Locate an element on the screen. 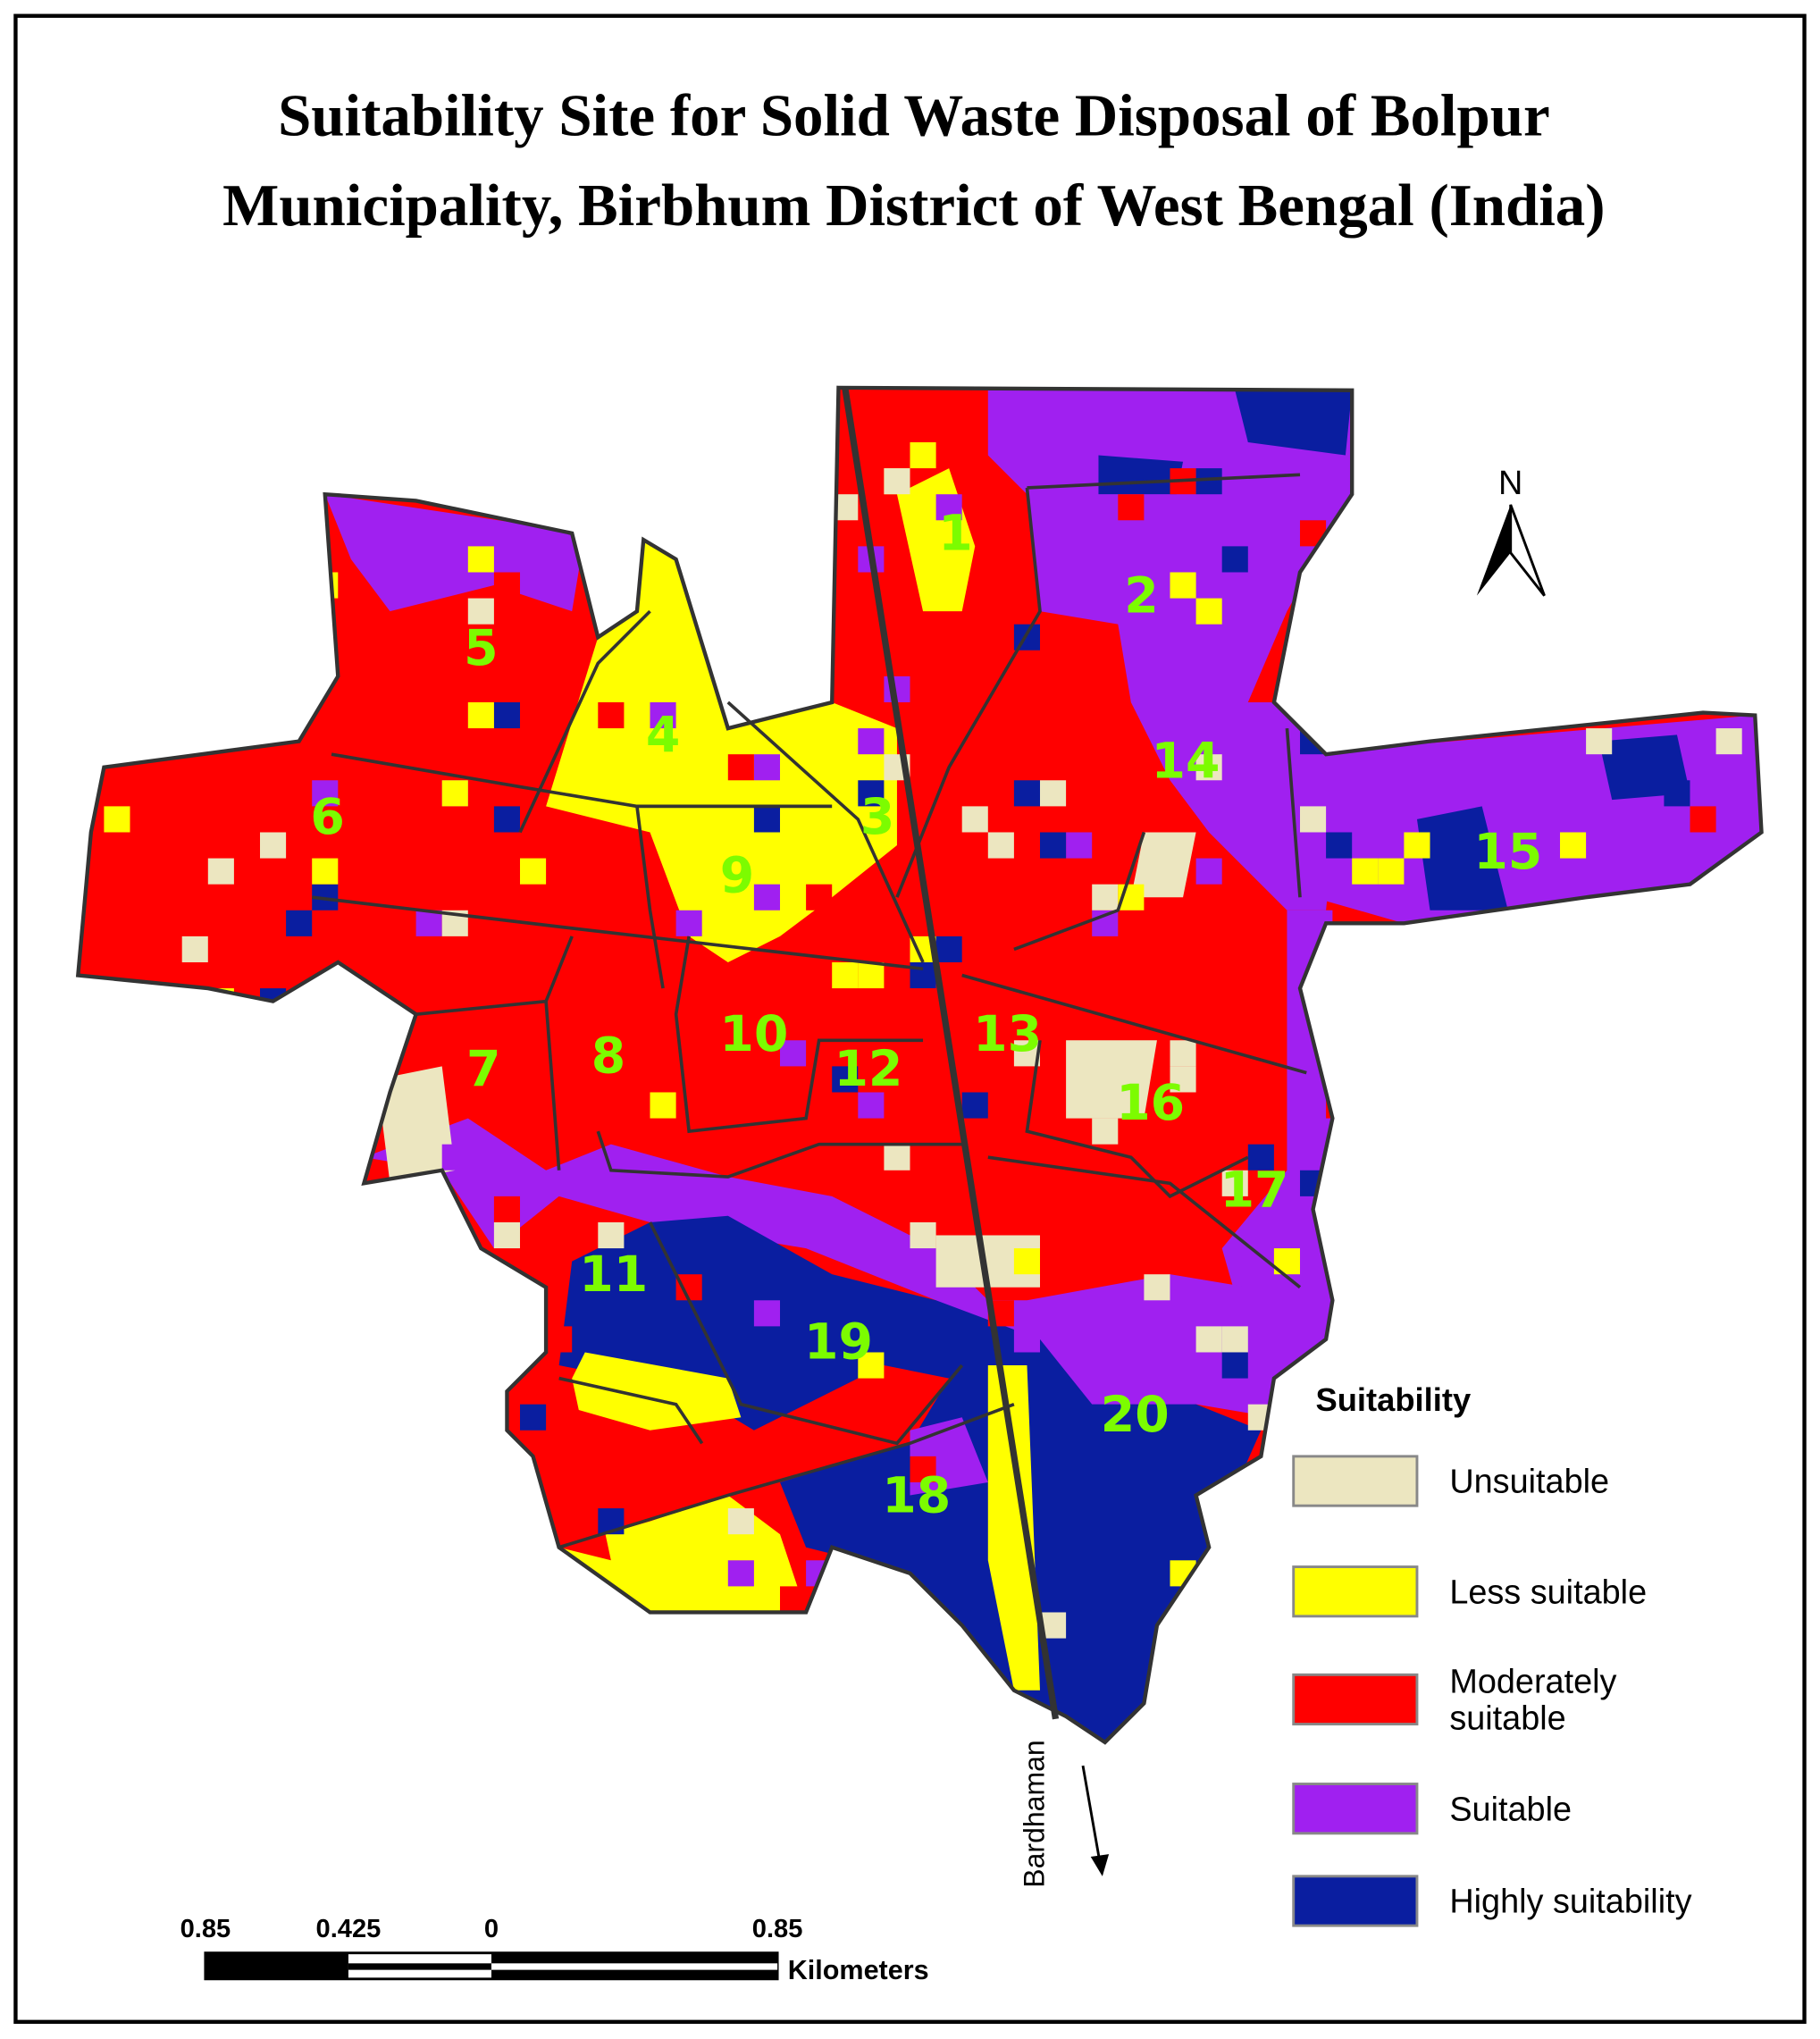 The image size is (1820, 2039). legend-label: Unsuitable is located at coordinates (1529, 1482).